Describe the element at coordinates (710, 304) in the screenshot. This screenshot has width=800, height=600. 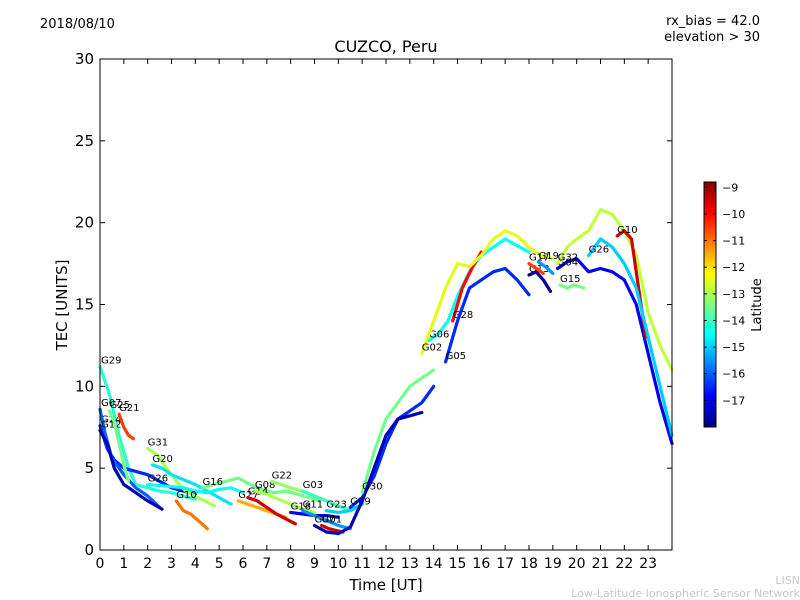
I see `colorbar-gradient` at that location.